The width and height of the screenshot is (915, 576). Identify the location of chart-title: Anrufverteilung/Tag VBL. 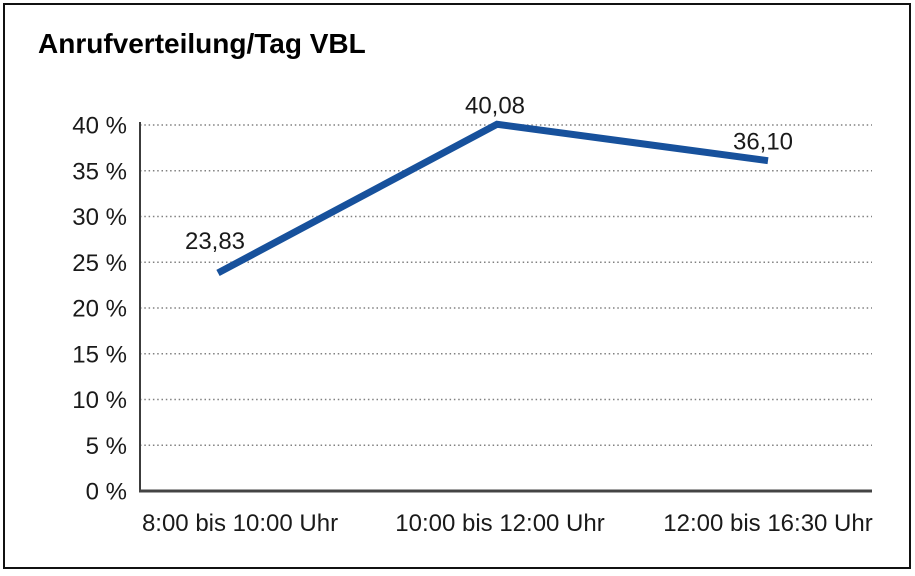
(202, 43).